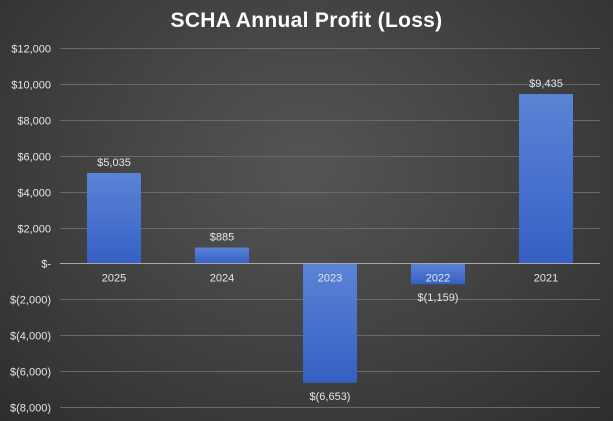  What do you see at coordinates (34, 230) in the screenshot?
I see `y-tick-label: $2,000` at bounding box center [34, 230].